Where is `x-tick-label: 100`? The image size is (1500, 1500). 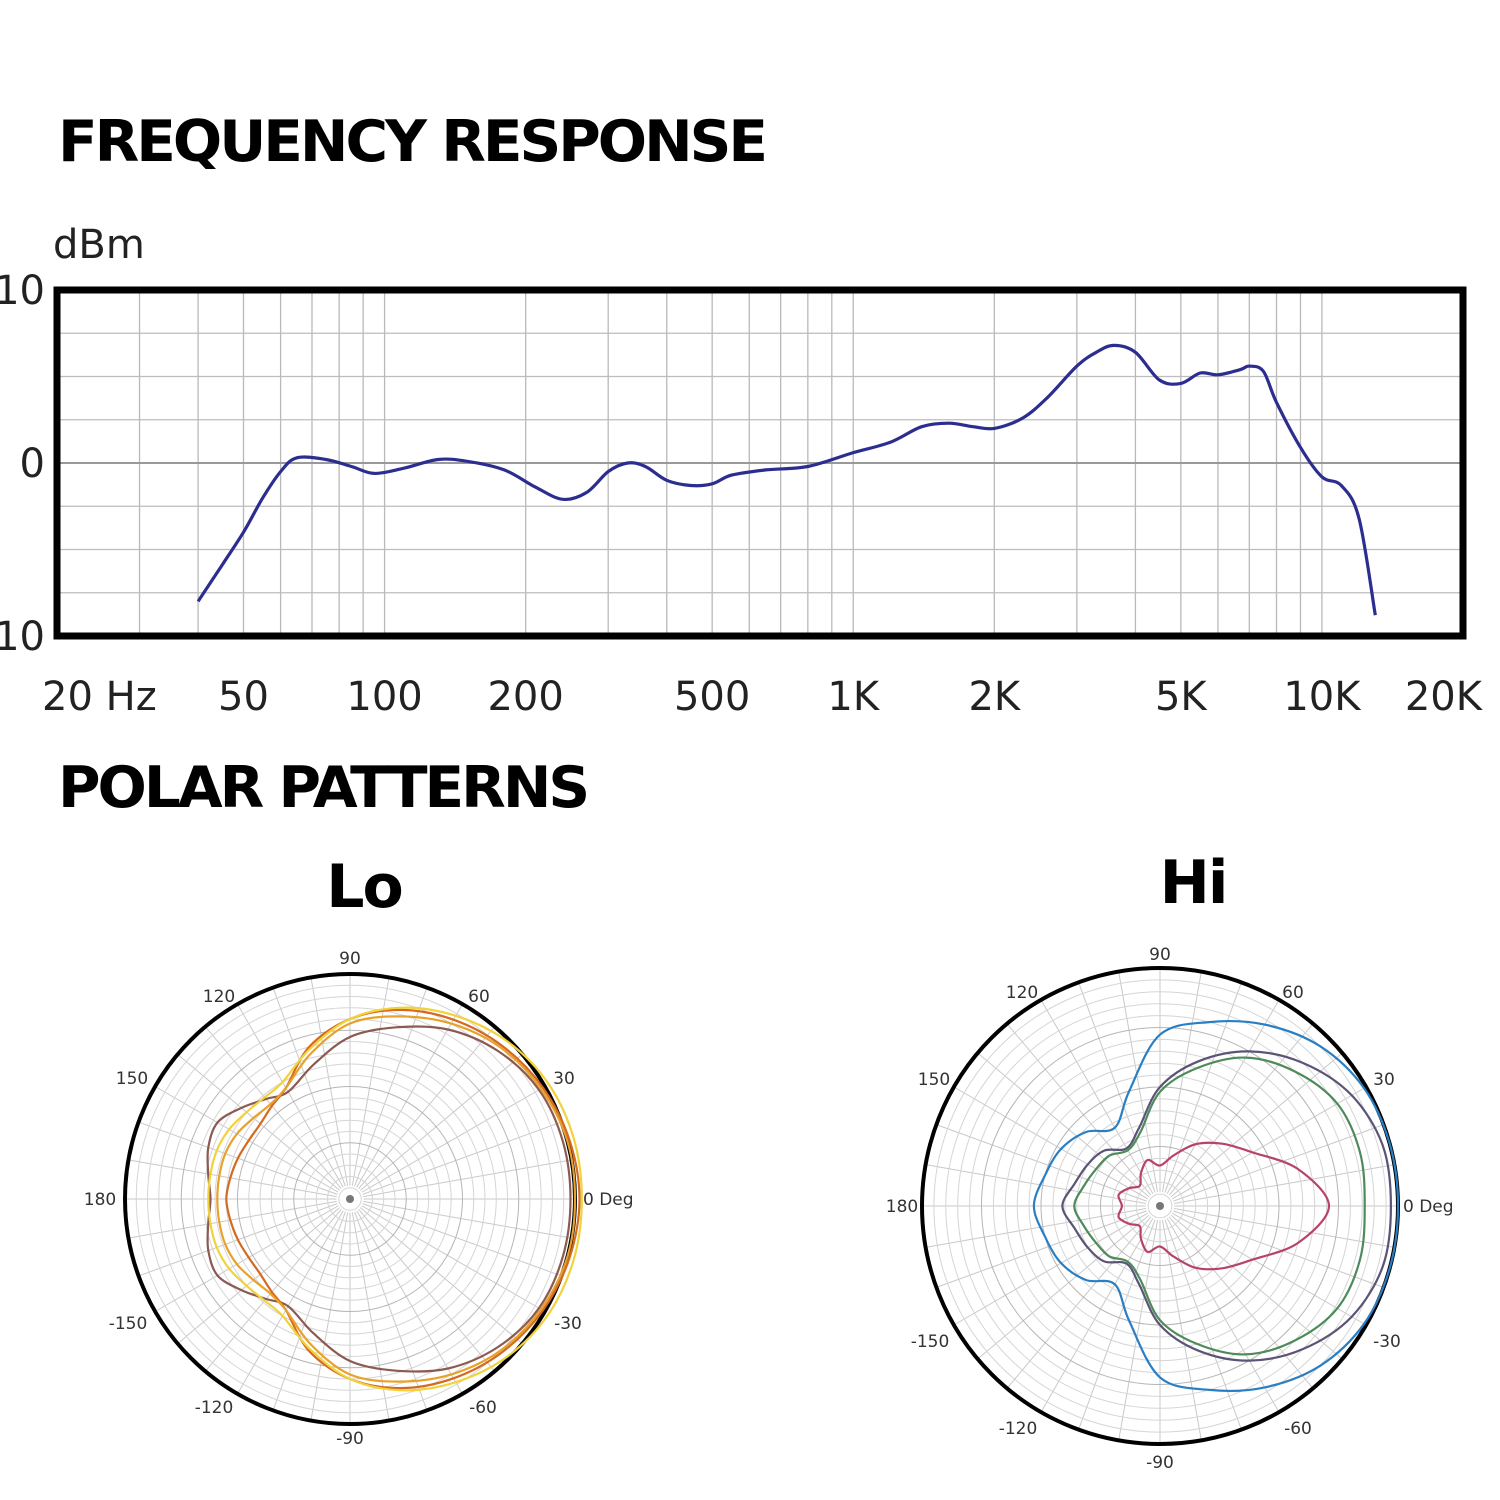 x-tick-label: 100 is located at coordinates (384, 697).